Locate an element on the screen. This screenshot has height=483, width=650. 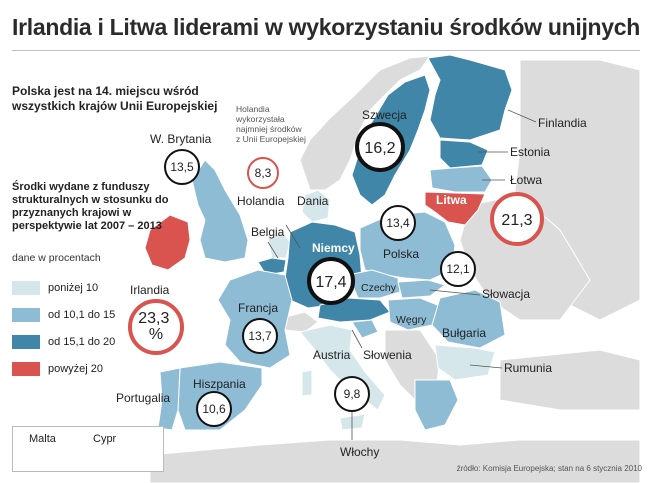
value-niemcy: 17,4 is located at coordinates (330, 282).